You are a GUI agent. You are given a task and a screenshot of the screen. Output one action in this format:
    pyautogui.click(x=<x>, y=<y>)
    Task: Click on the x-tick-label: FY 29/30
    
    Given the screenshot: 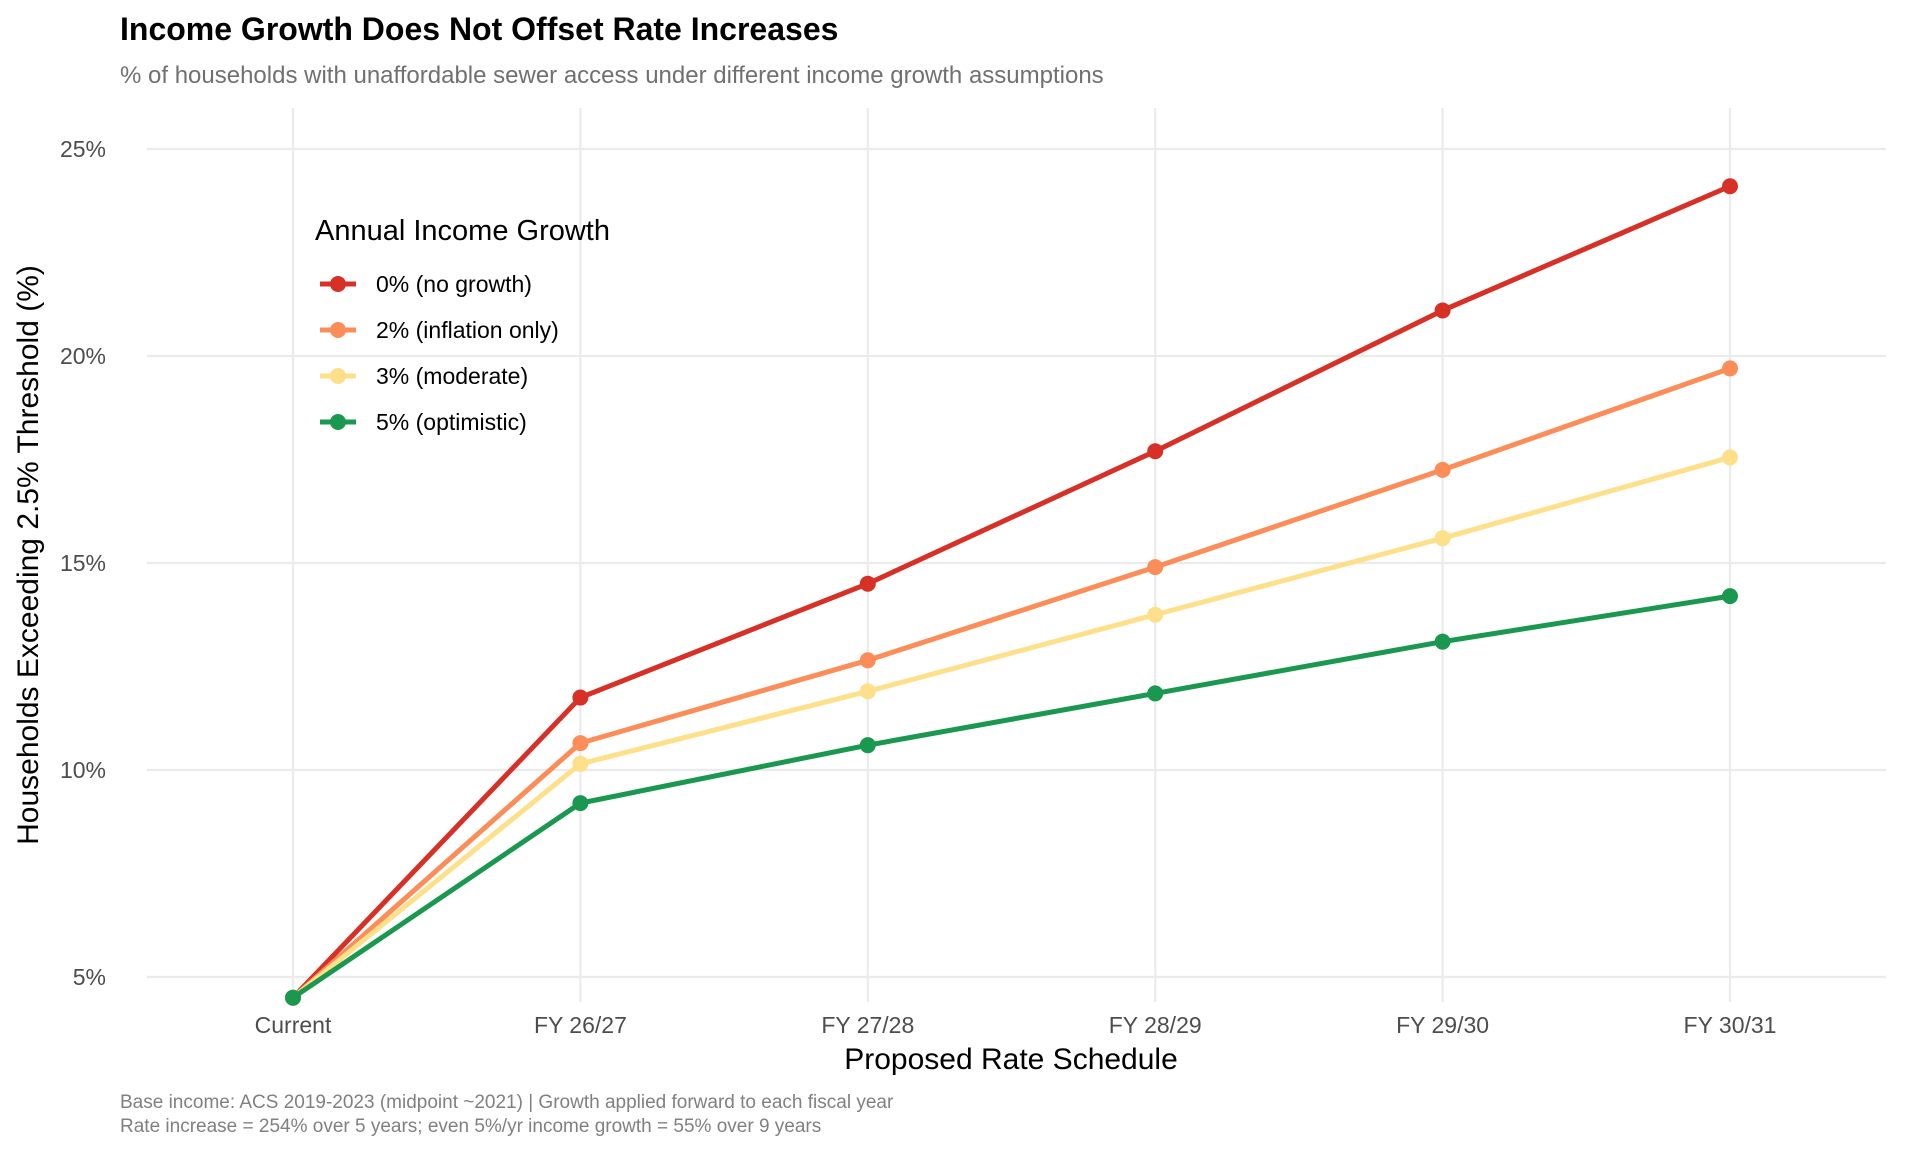 What is the action you would take?
    pyautogui.click(x=1442, y=1025)
    